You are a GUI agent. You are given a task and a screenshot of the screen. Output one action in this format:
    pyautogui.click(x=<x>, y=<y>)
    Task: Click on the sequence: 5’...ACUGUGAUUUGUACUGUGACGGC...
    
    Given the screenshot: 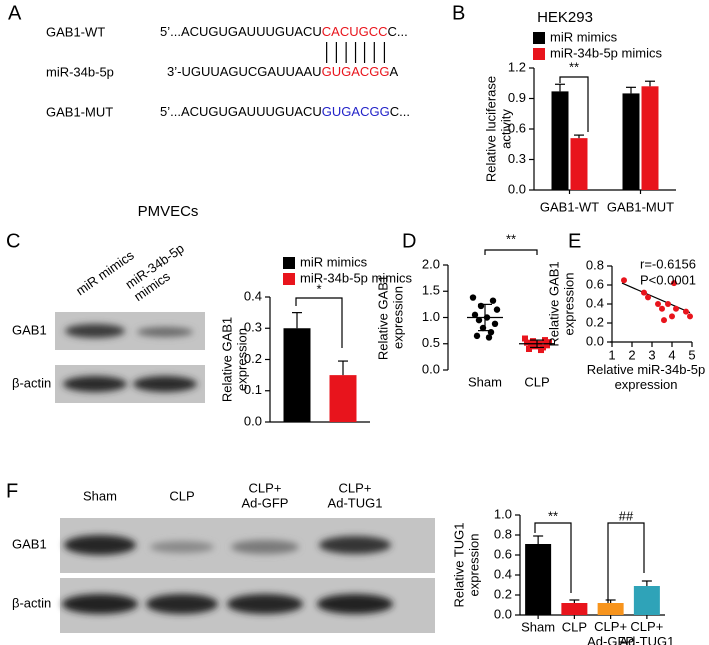 What is the action you would take?
    pyautogui.click(x=285, y=111)
    